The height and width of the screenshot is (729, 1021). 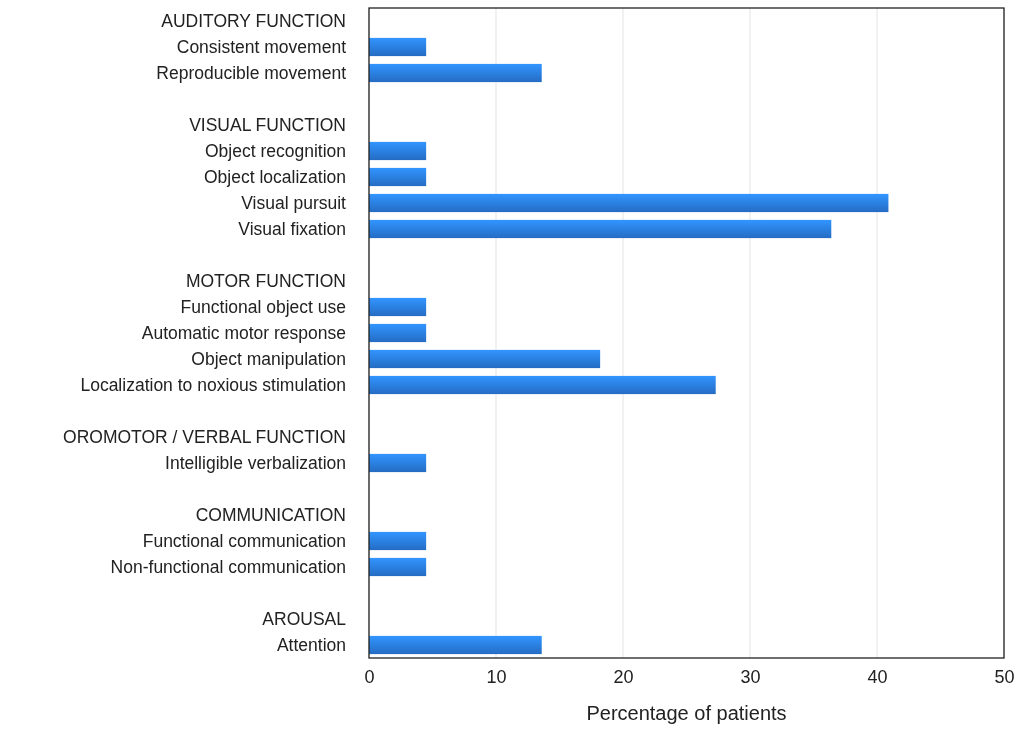 I want to click on x-tick-label: 10, so click(x=496, y=676).